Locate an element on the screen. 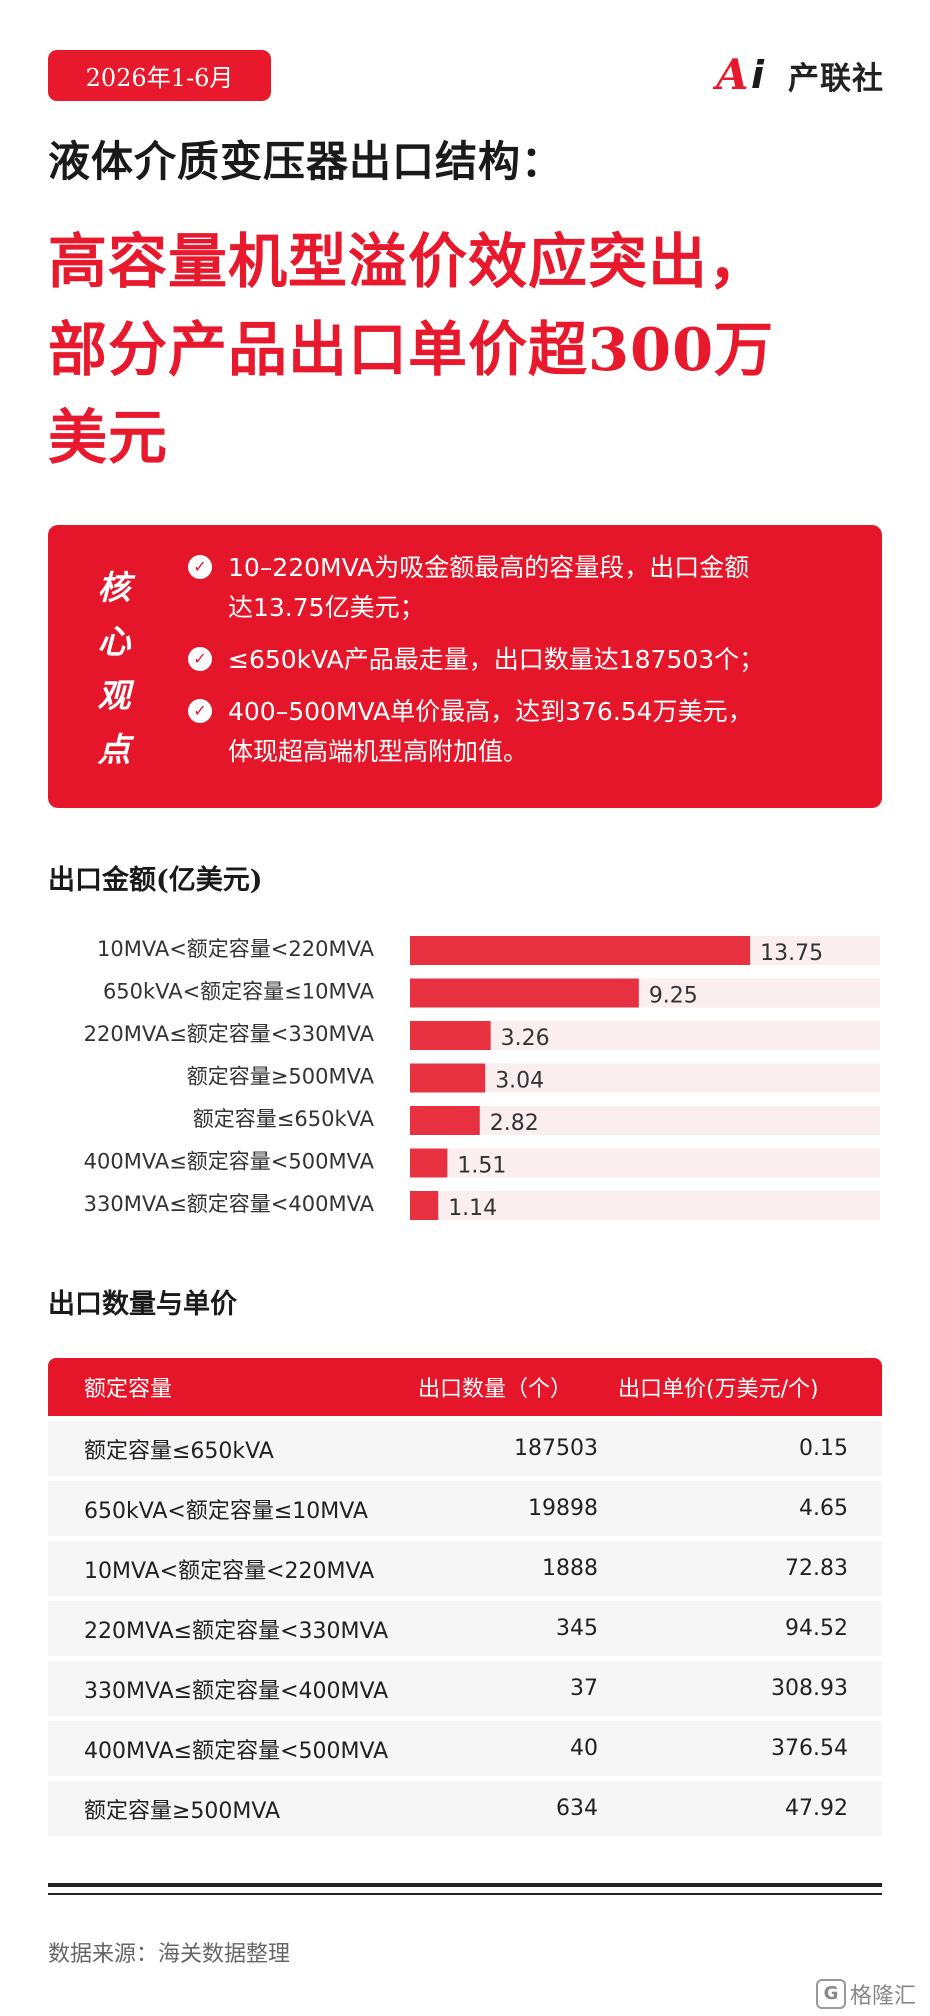 Image resolution: width=930 pixels, height=2016 pixels. key-label-char: 观 is located at coordinates (114, 695).